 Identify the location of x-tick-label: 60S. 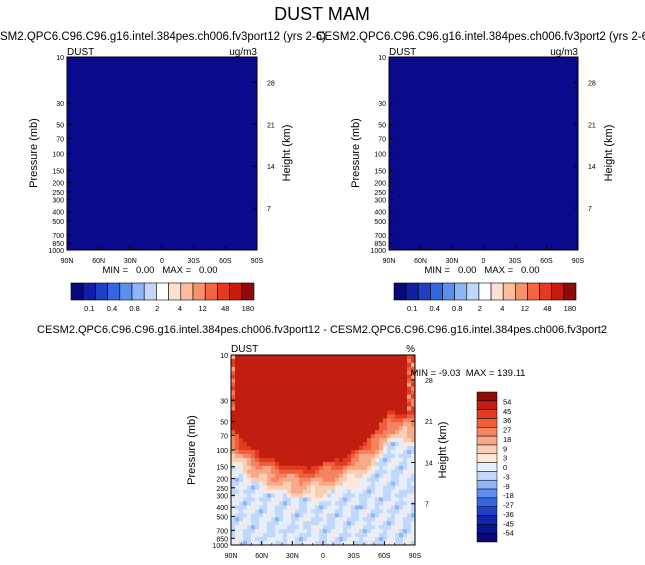
(225, 261).